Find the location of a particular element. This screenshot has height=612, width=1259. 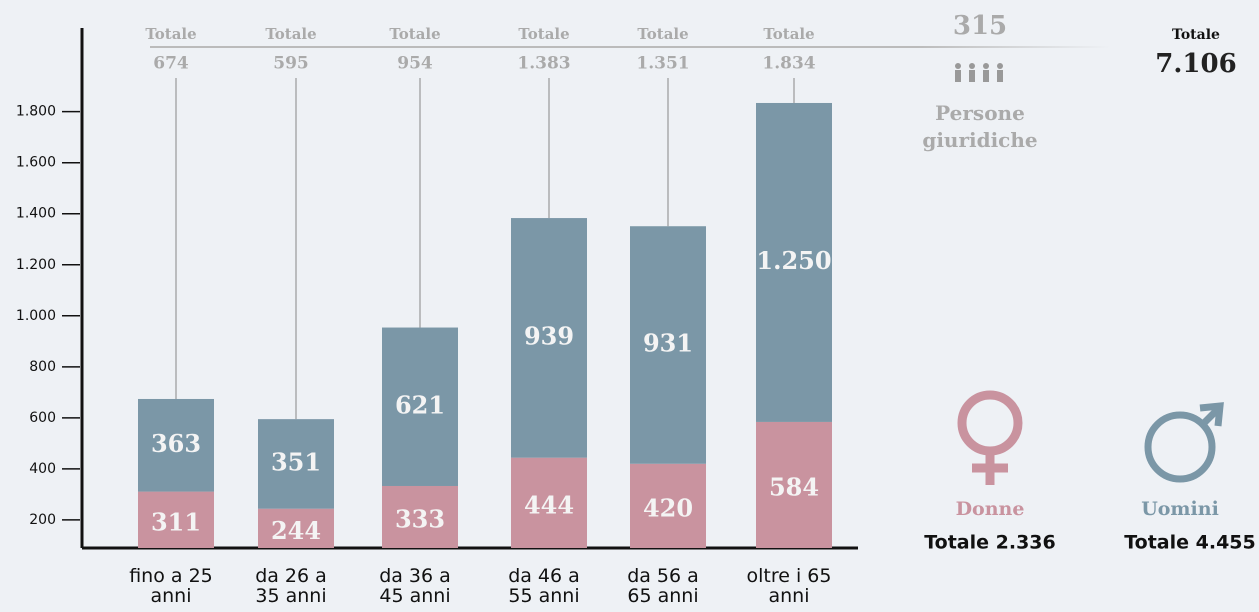

segment-label: 1.250 is located at coordinates (793, 260).